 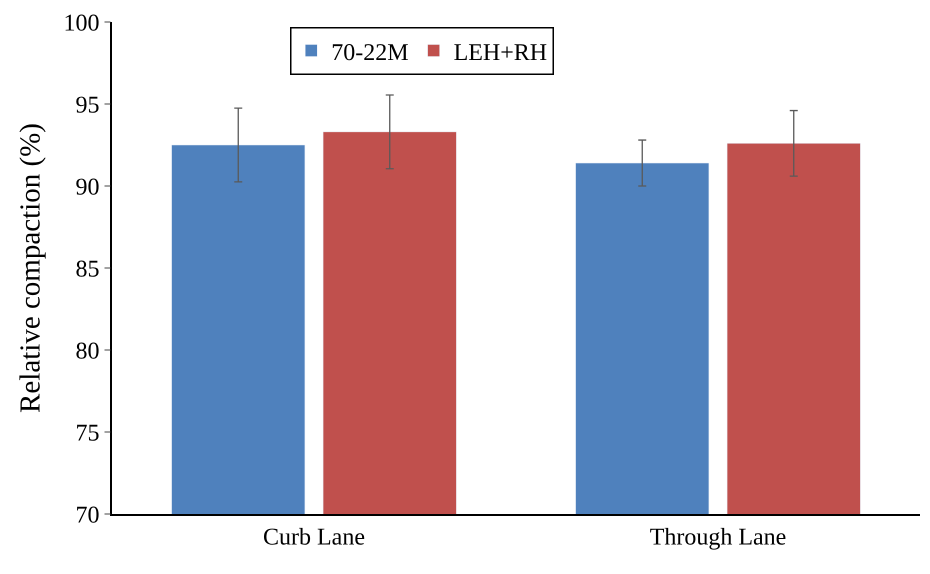 I want to click on y-tick-label: 70, so click(x=87, y=515).